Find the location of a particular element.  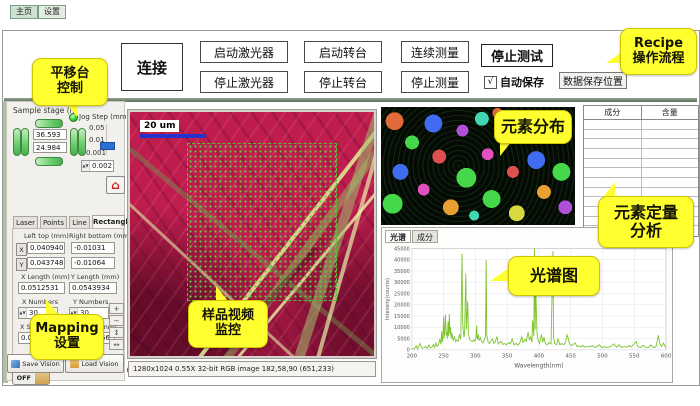

jog-left-inner-button is located at coordinates (25, 142).